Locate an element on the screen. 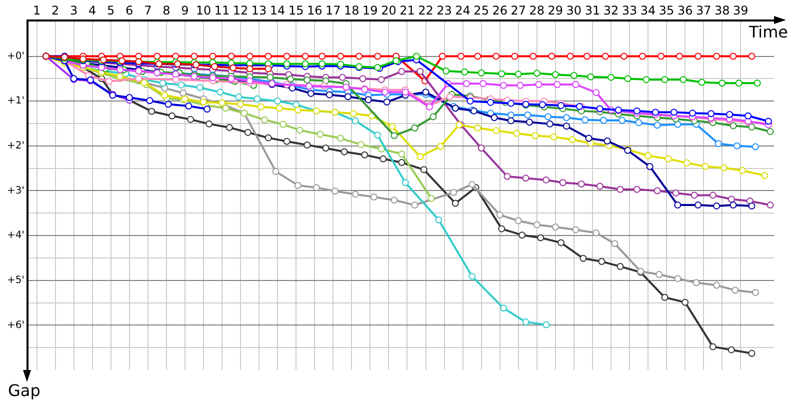  x-tick-label: 38 is located at coordinates (722, 10).